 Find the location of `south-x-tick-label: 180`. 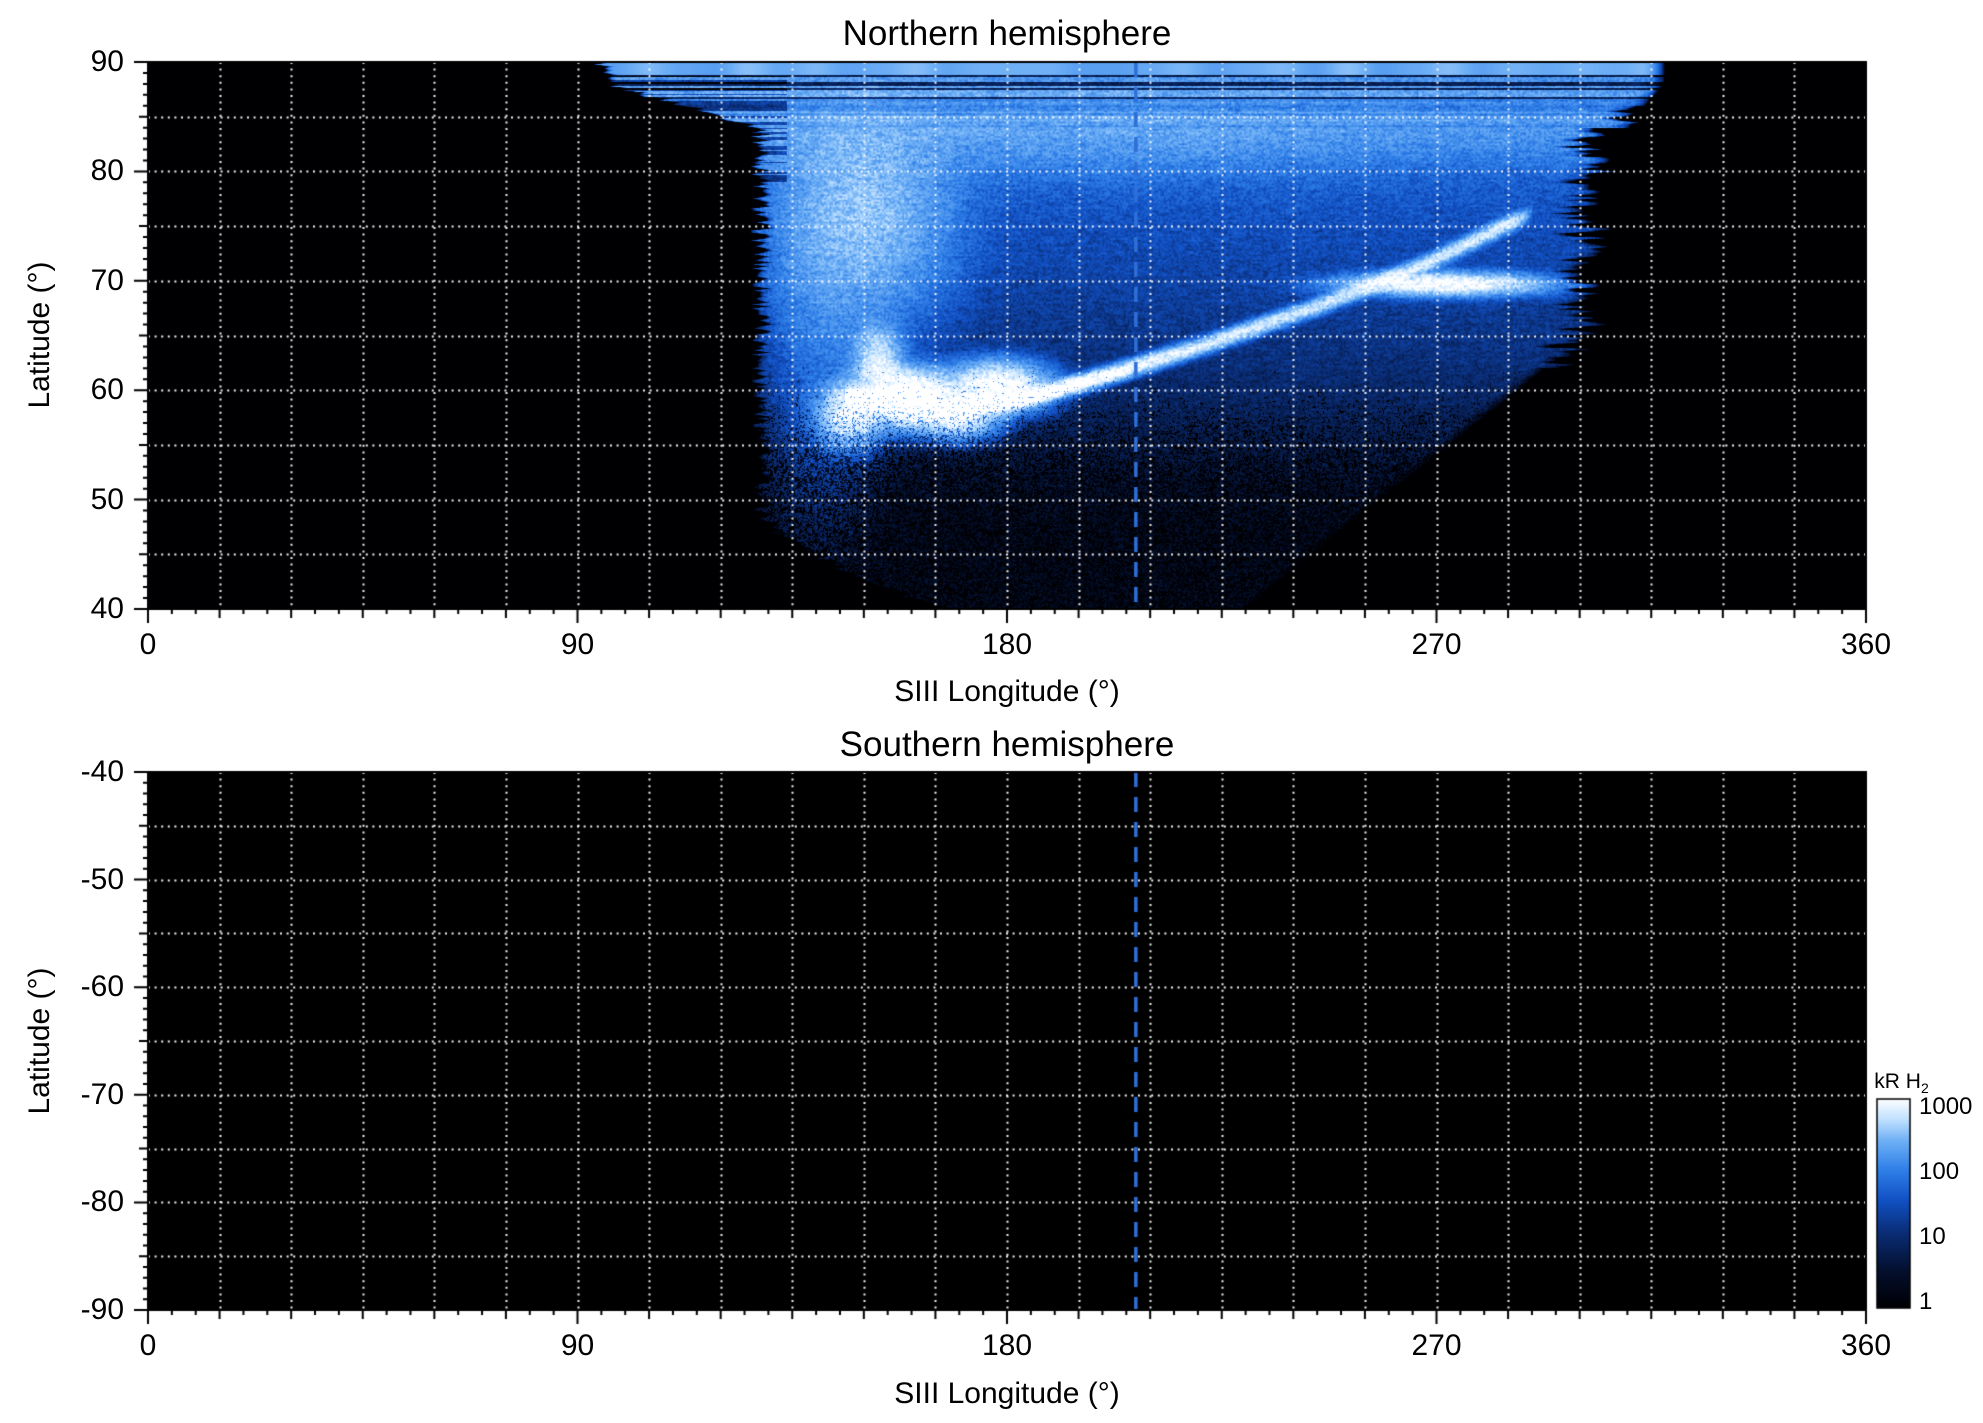

south-x-tick-label: 180 is located at coordinates (1007, 1345).